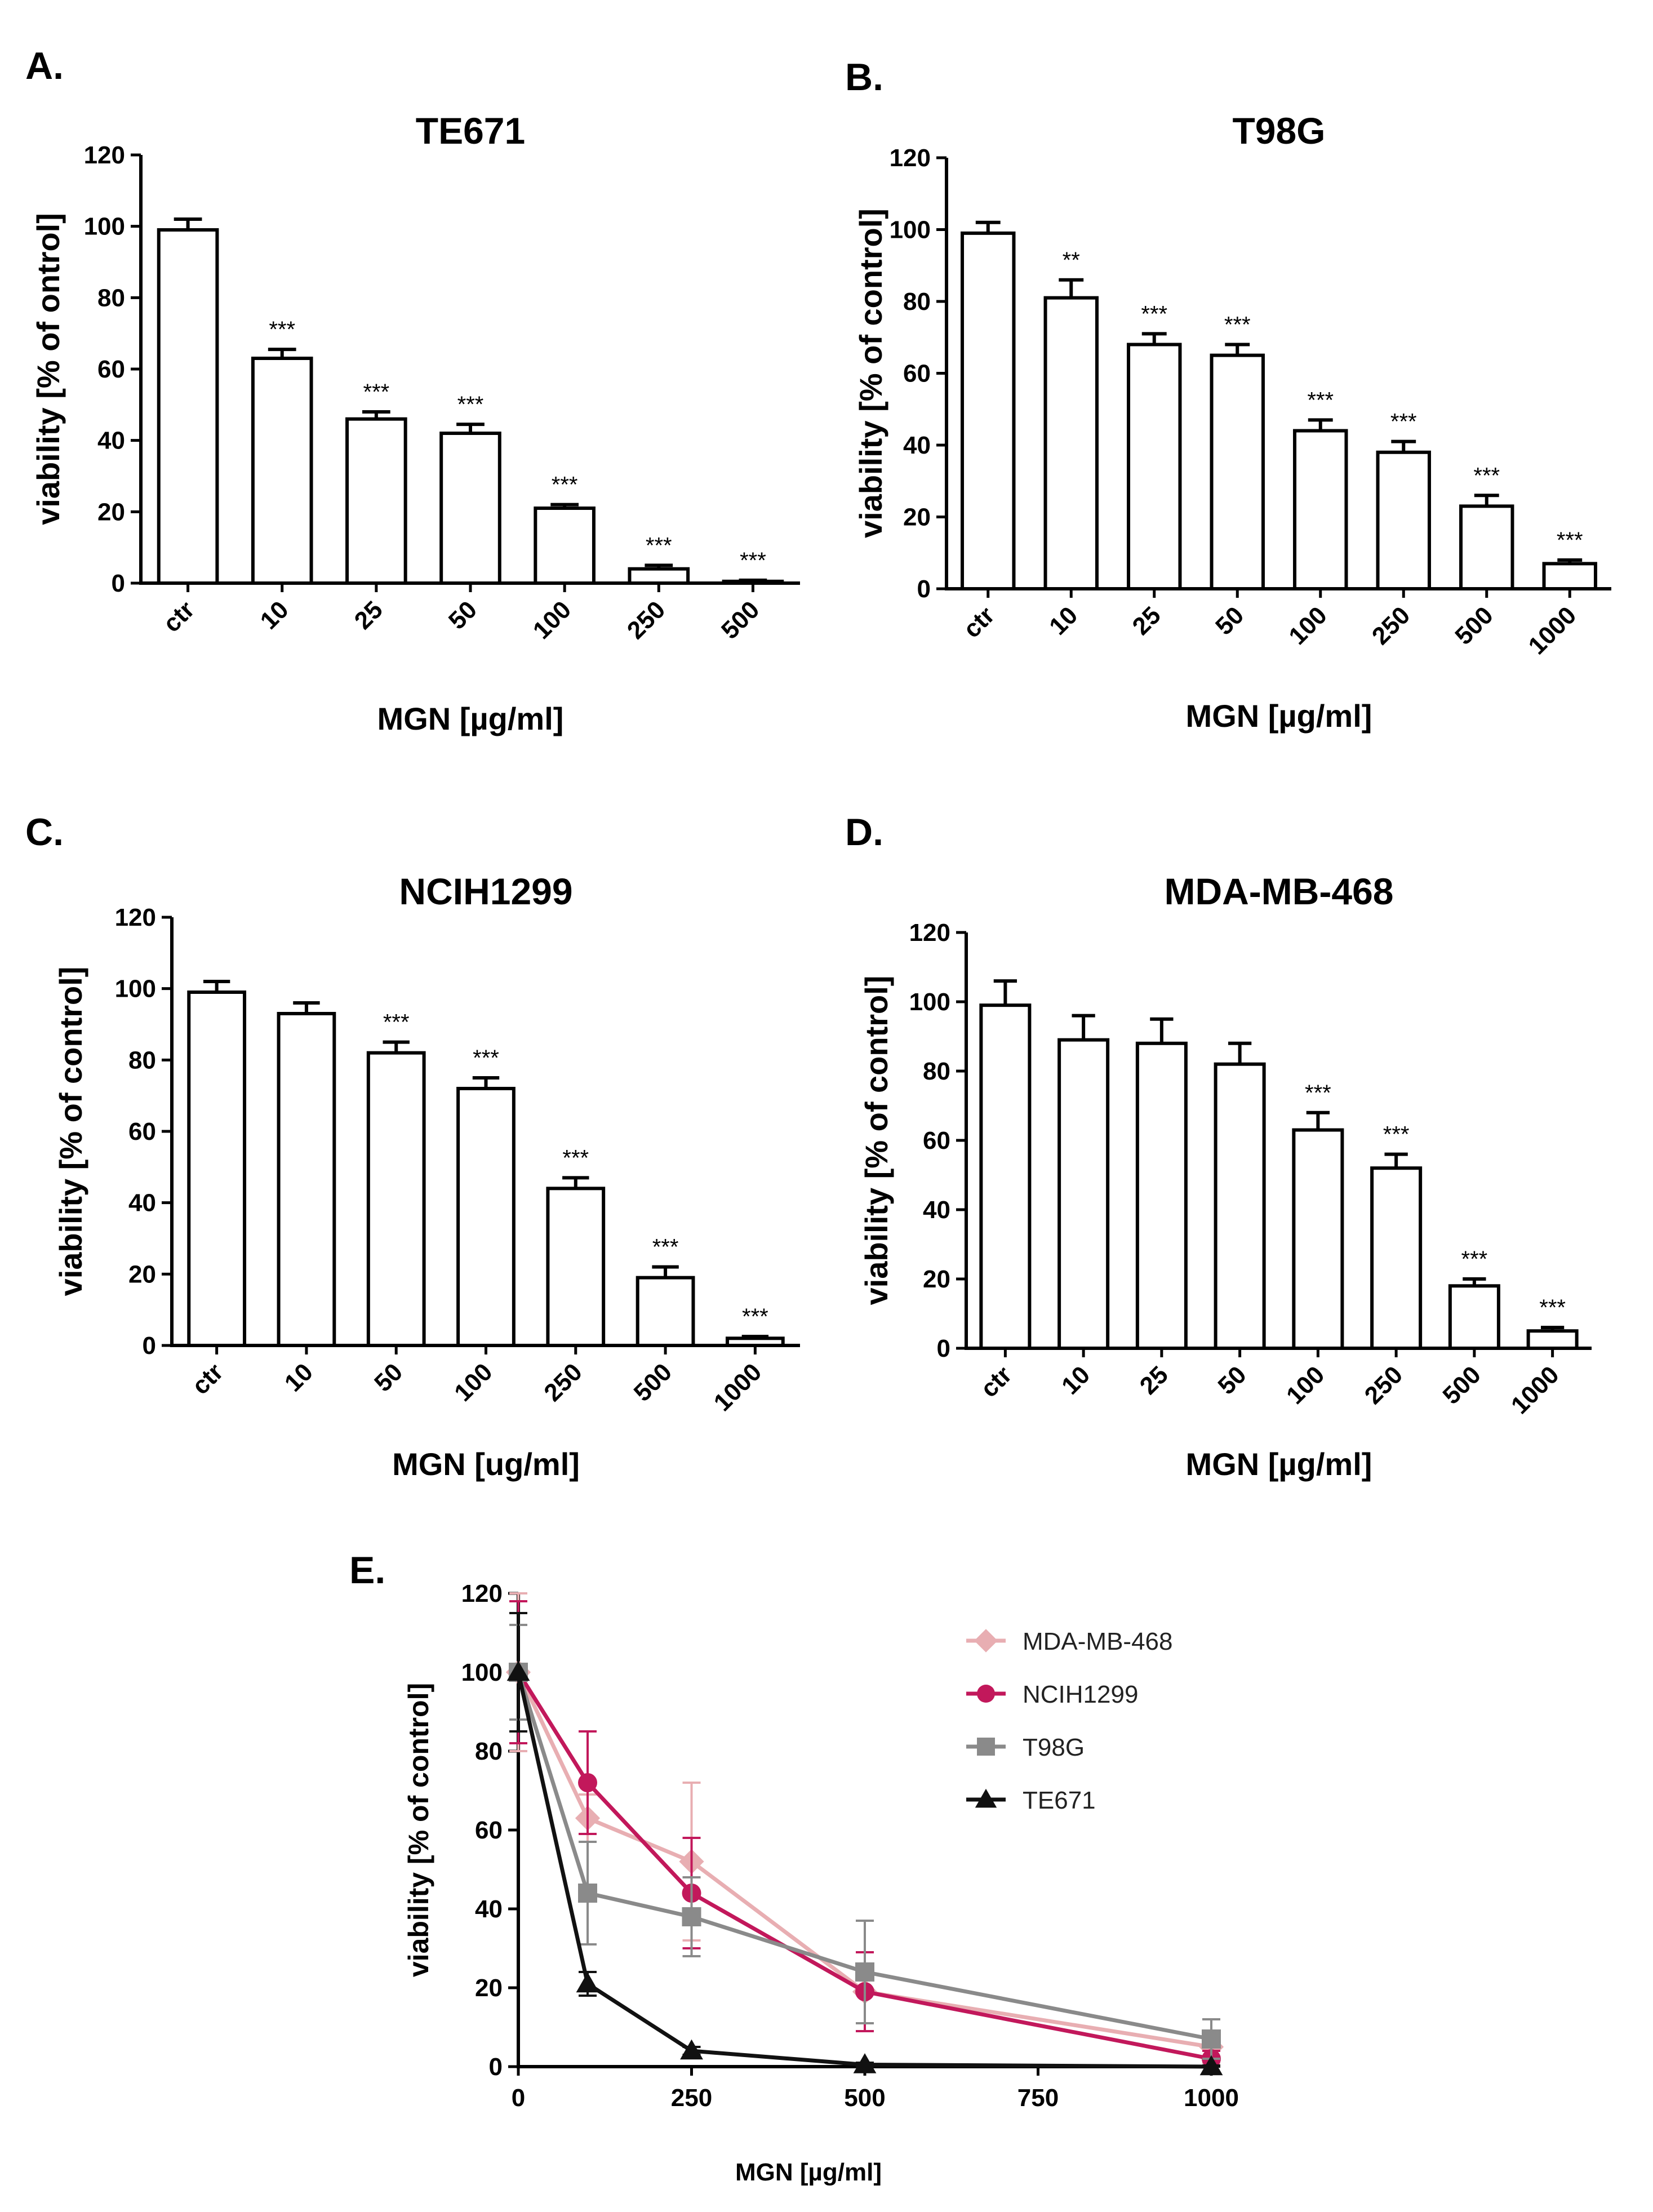 The image size is (1653, 2212). Describe the element at coordinates (986, 1641) in the screenshot. I see `marker-diamond` at that location.